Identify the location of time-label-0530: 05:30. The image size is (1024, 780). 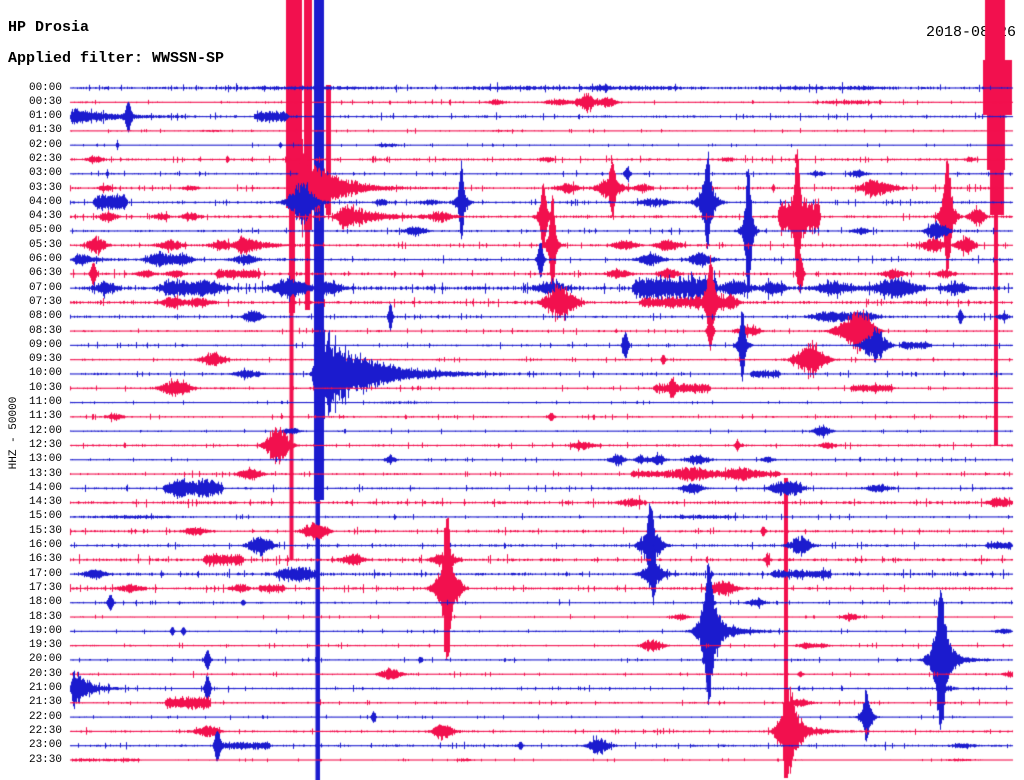
(45, 244).